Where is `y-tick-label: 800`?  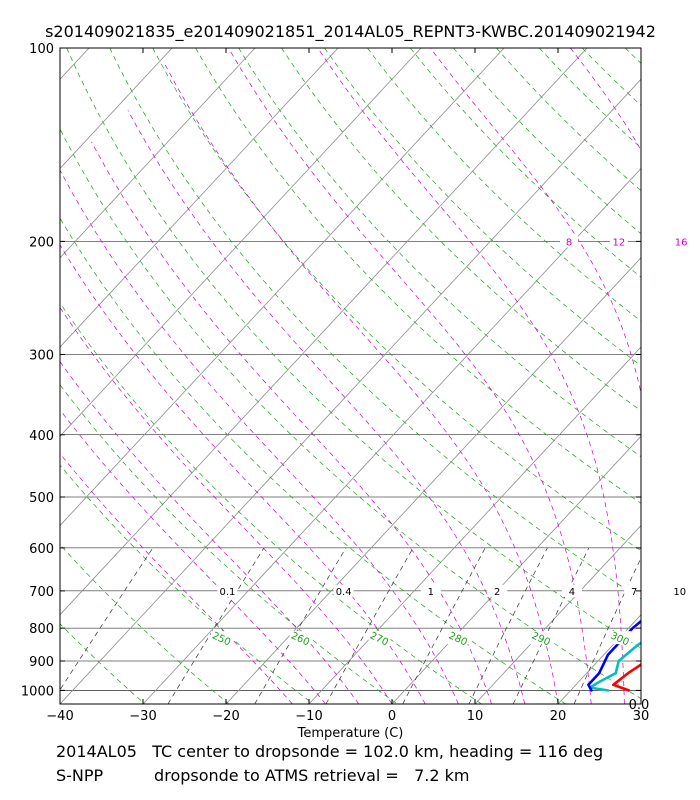
y-tick-label: 800 is located at coordinates (41, 629).